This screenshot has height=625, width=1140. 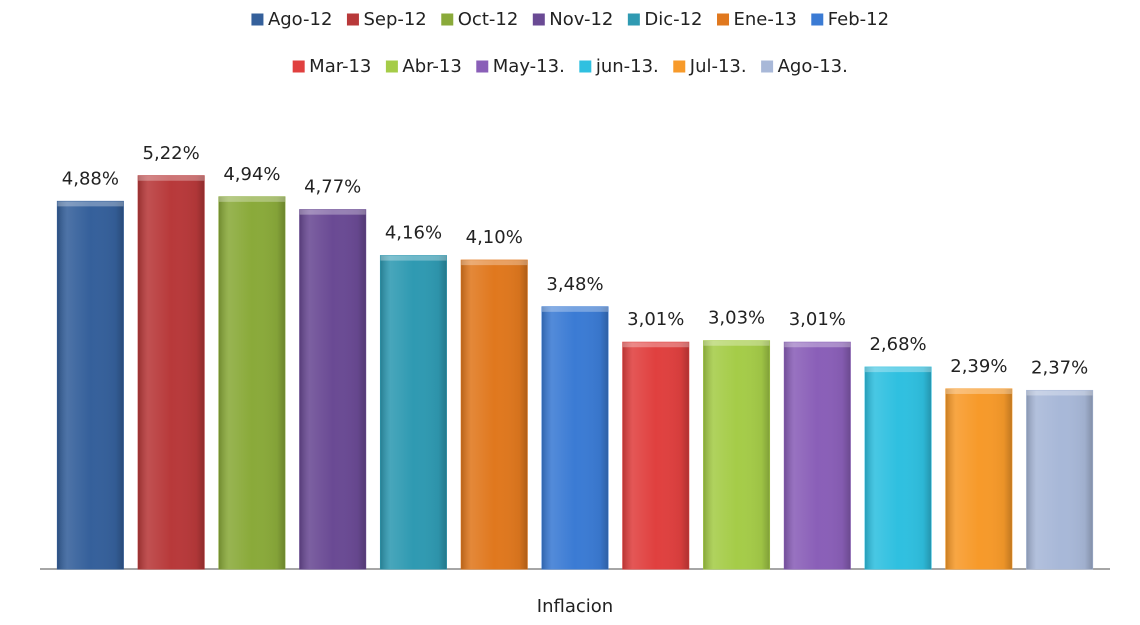 What do you see at coordinates (765, 19) in the screenshot?
I see `legend-label: Ene-13` at bounding box center [765, 19].